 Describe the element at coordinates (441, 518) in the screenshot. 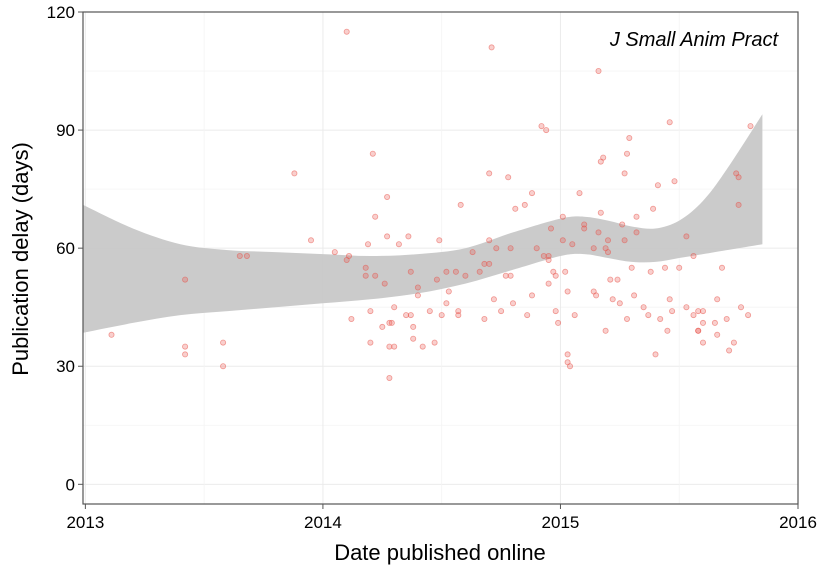

I see `x-axis: 2013 2014 2015 2016` at that location.